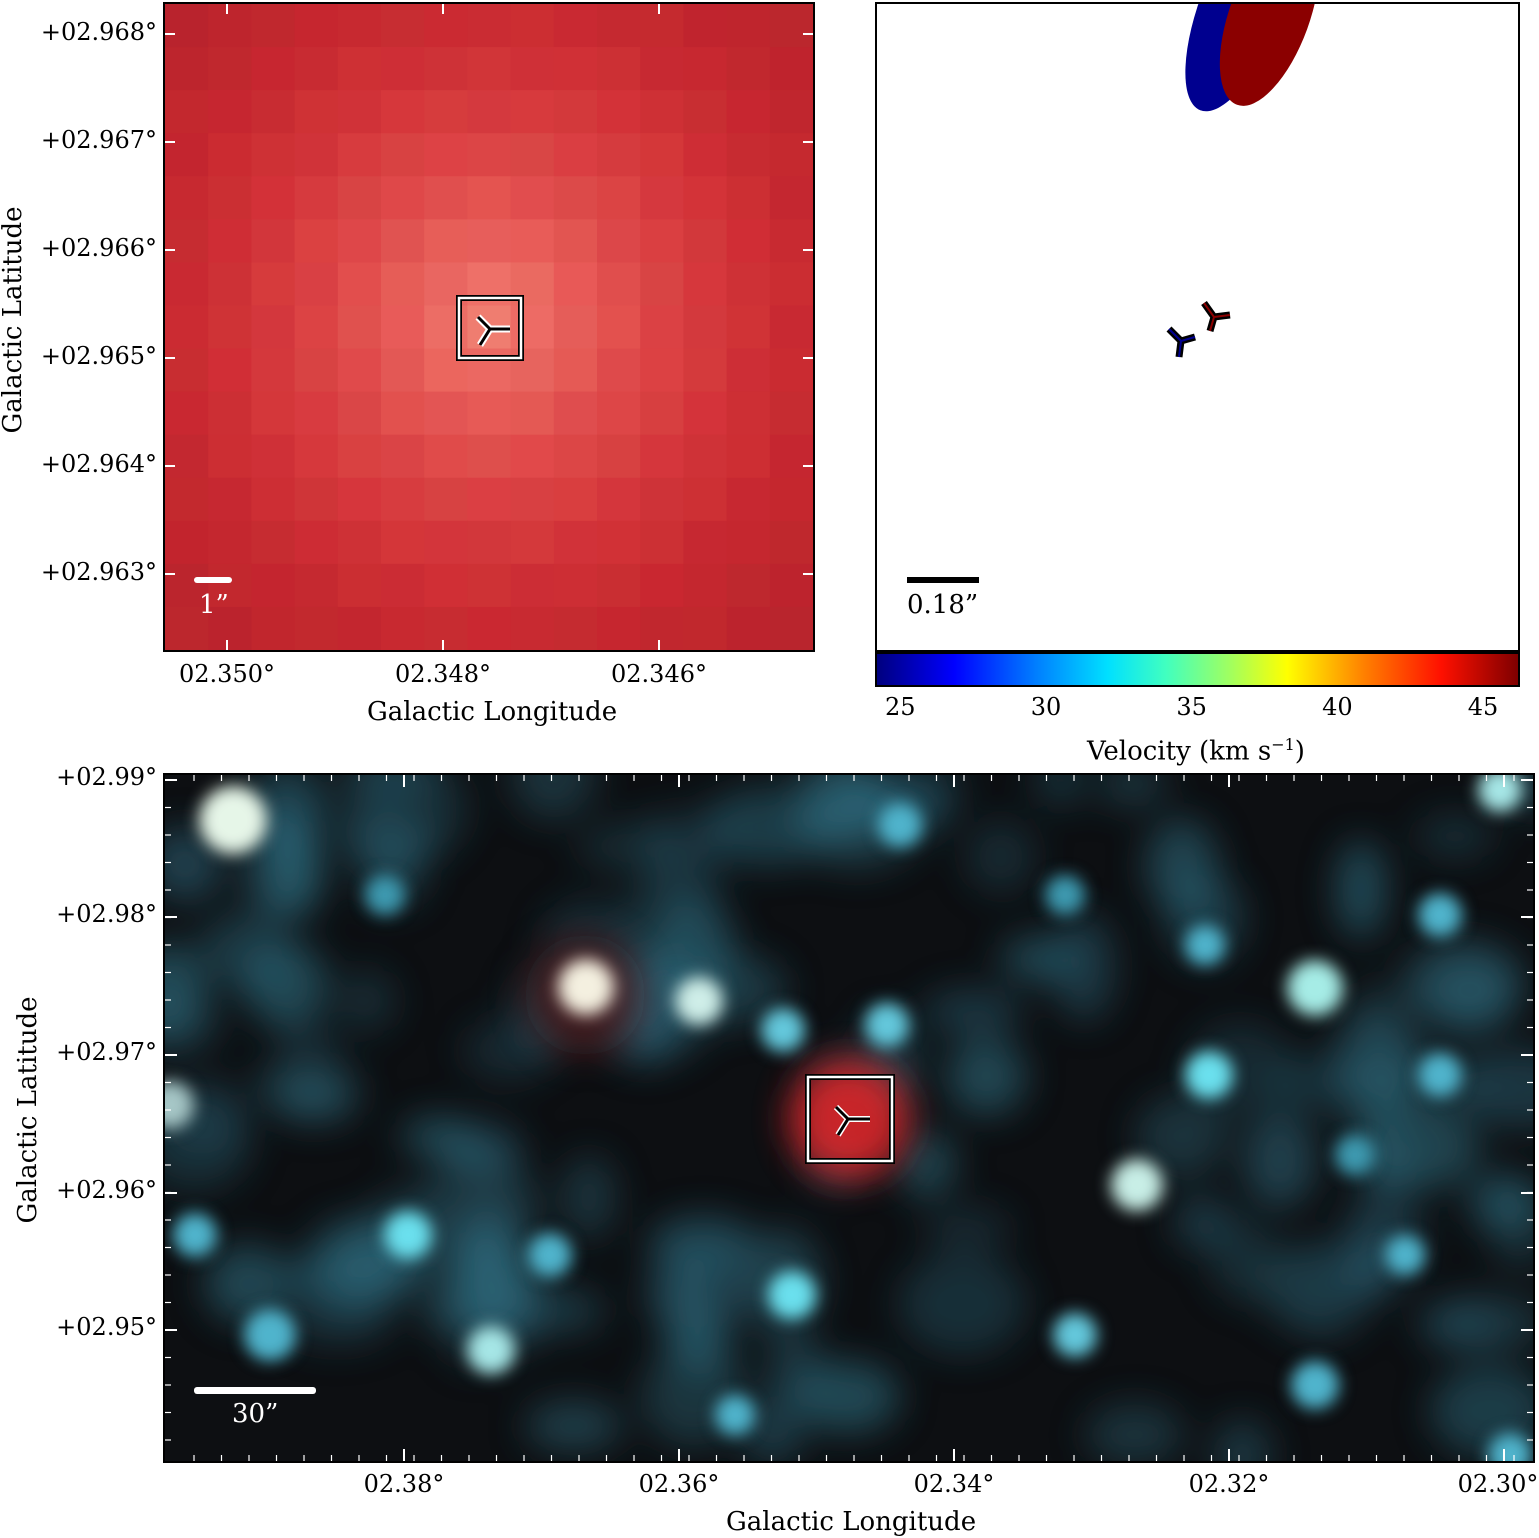 This screenshot has width=1539, height=1538. Describe the element at coordinates (98, 356) in the screenshot. I see `y-tick-label: +02.965°` at that location.